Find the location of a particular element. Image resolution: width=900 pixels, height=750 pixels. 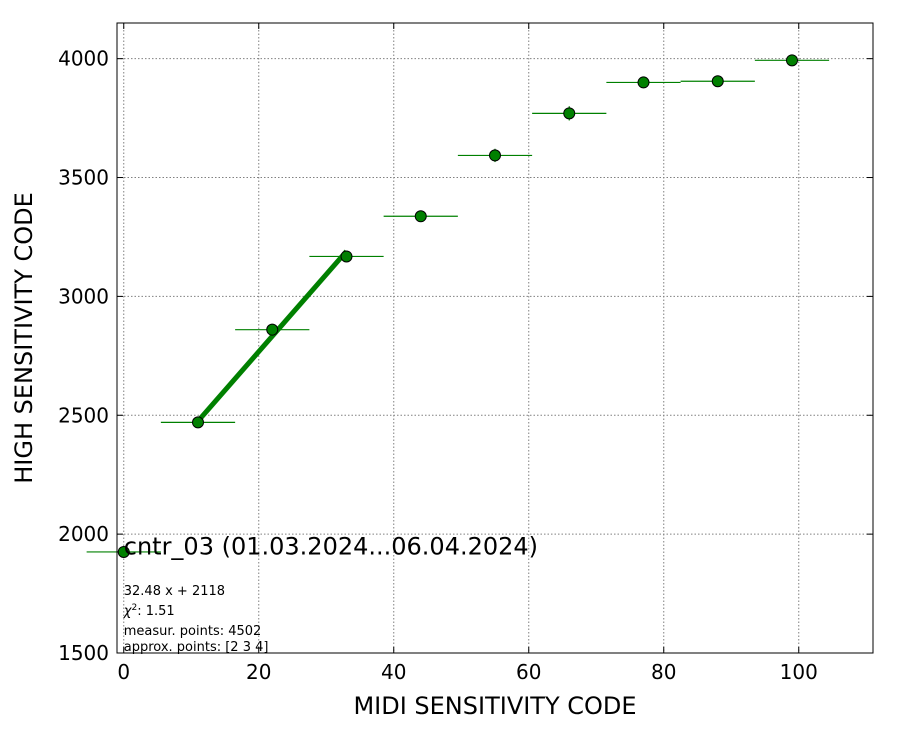

x-tick-label: 100 is located at coordinates (799, 672).